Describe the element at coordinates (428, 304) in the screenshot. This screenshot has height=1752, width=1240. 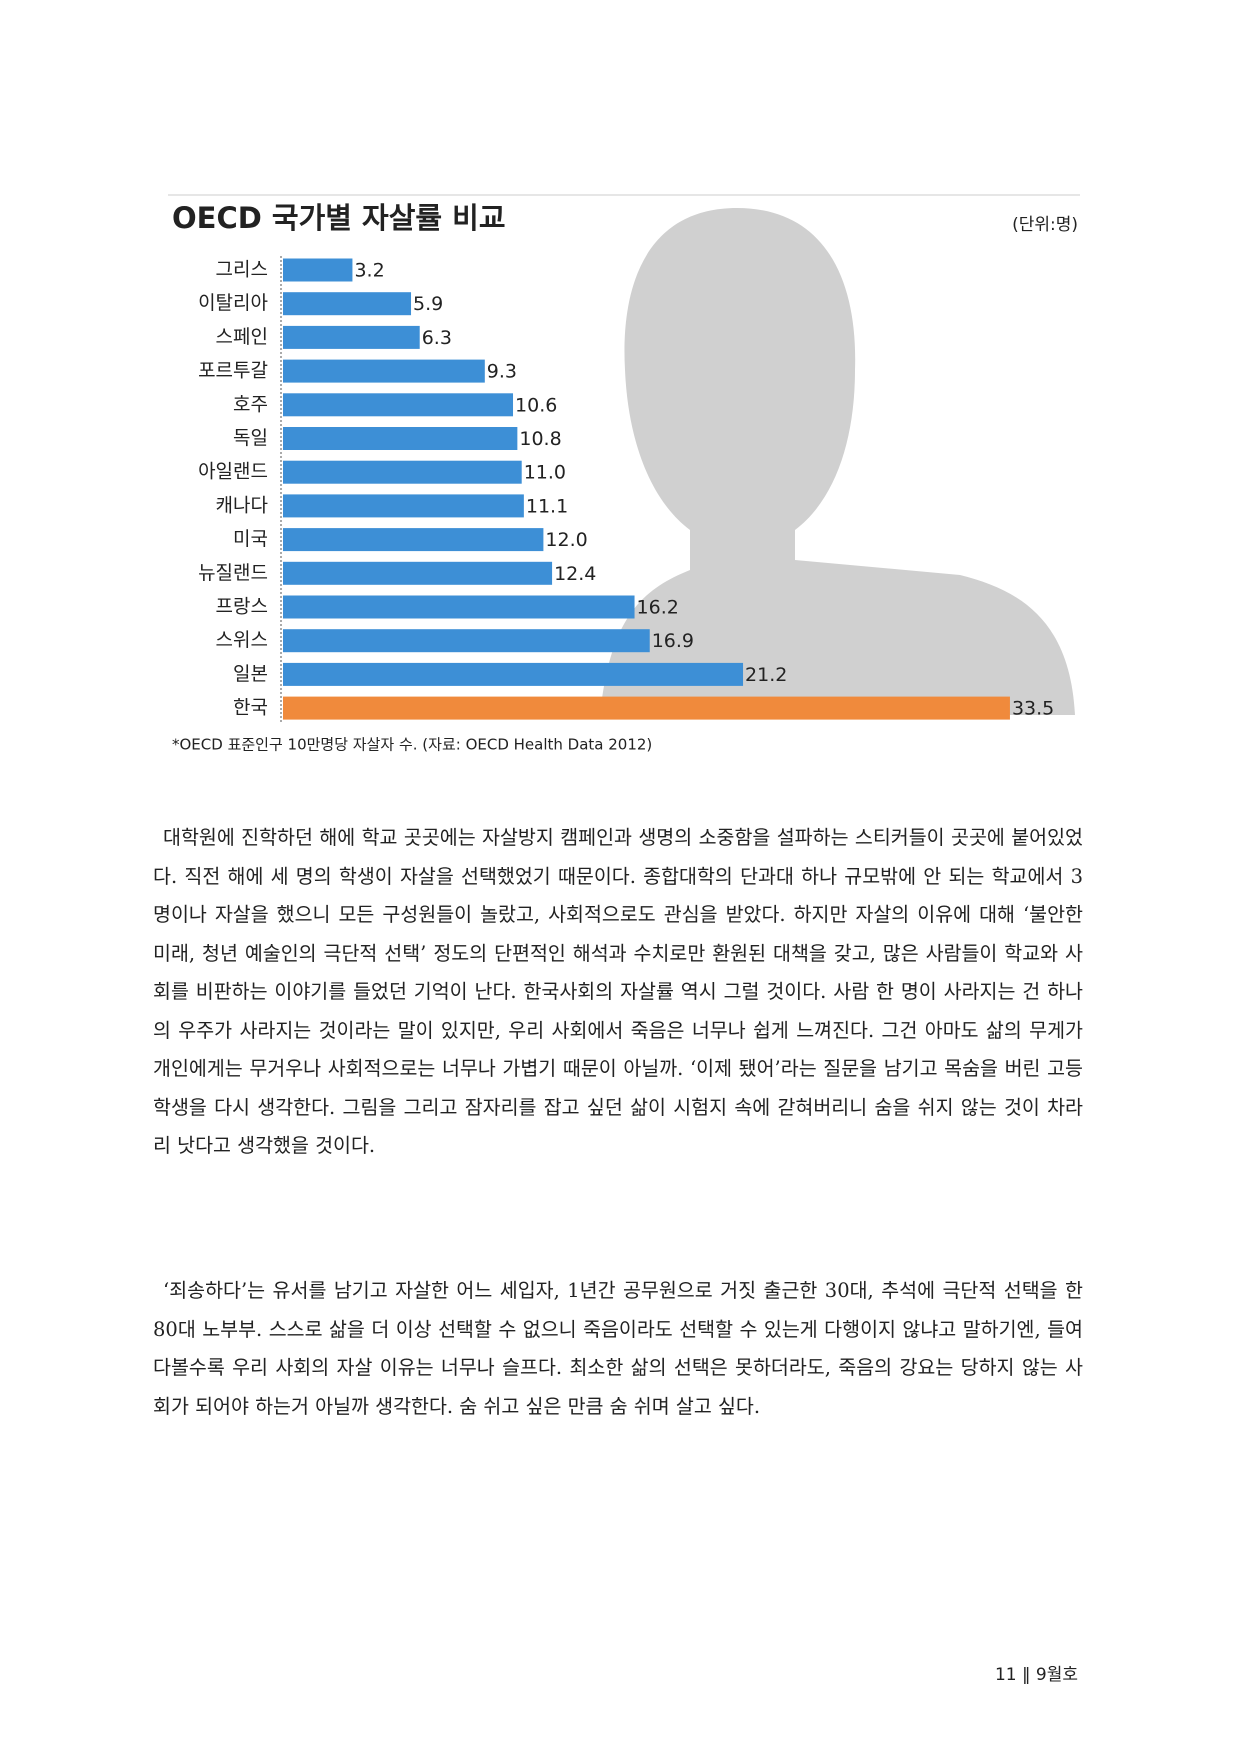
I see `value-label: 5.9` at that location.